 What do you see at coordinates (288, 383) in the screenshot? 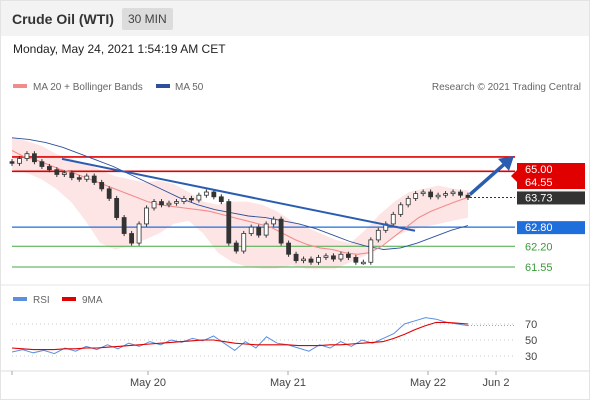
I see `x-tick-label: May 21` at bounding box center [288, 383].